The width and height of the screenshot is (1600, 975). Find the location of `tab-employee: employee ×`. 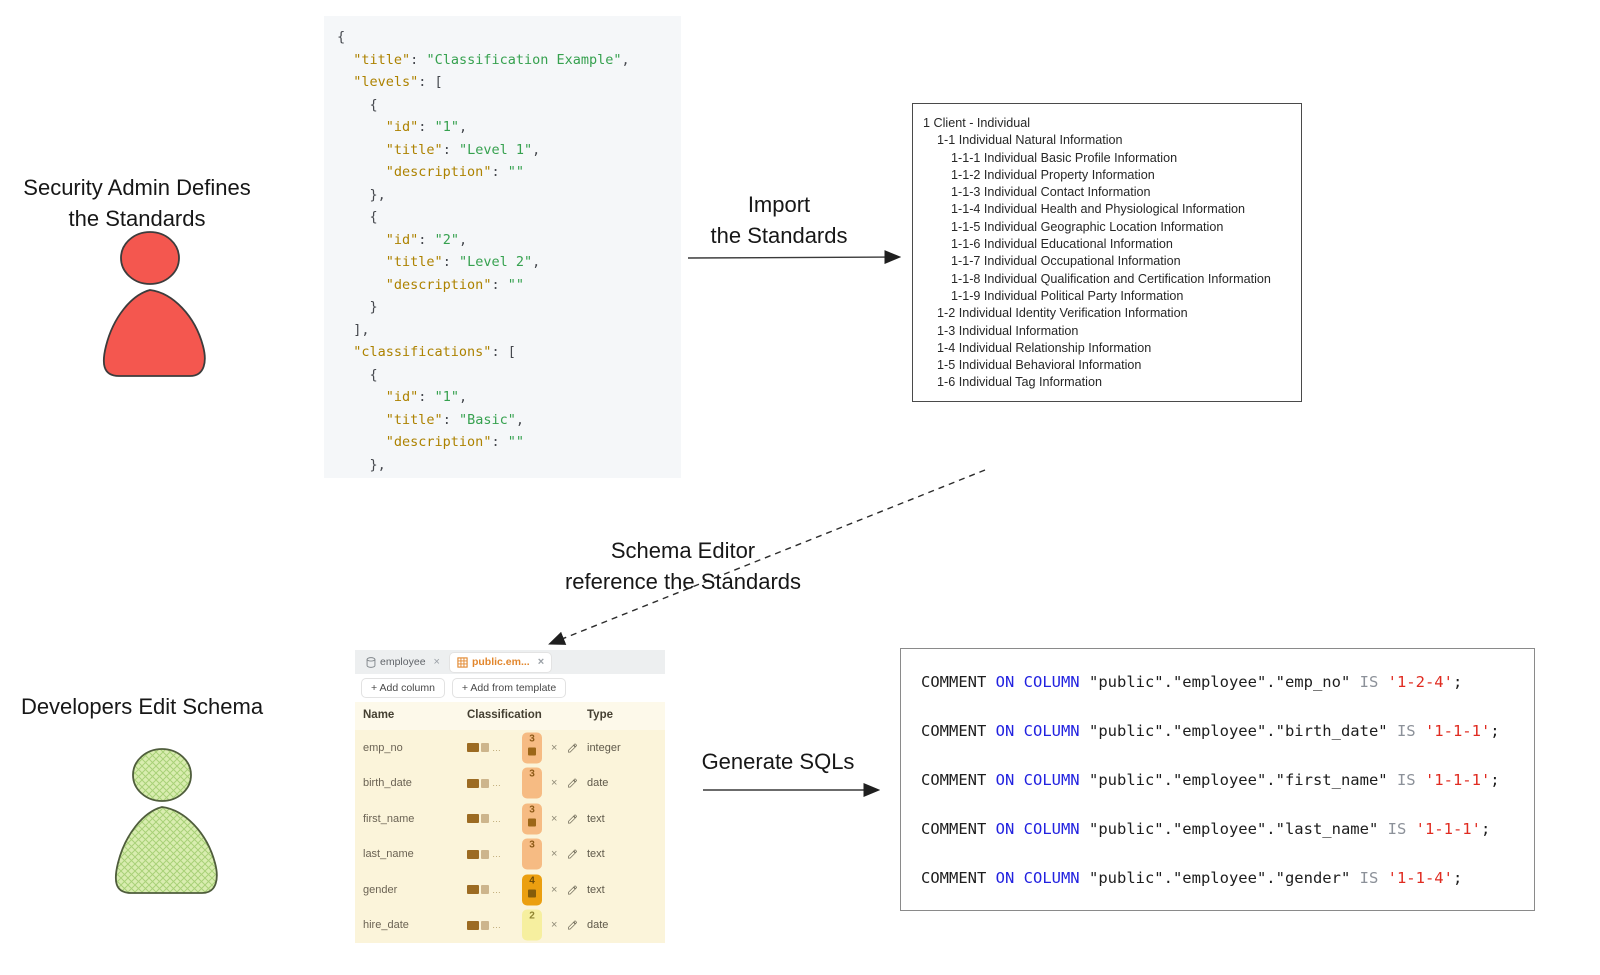

tab-employee: employee × is located at coordinates (403, 662).